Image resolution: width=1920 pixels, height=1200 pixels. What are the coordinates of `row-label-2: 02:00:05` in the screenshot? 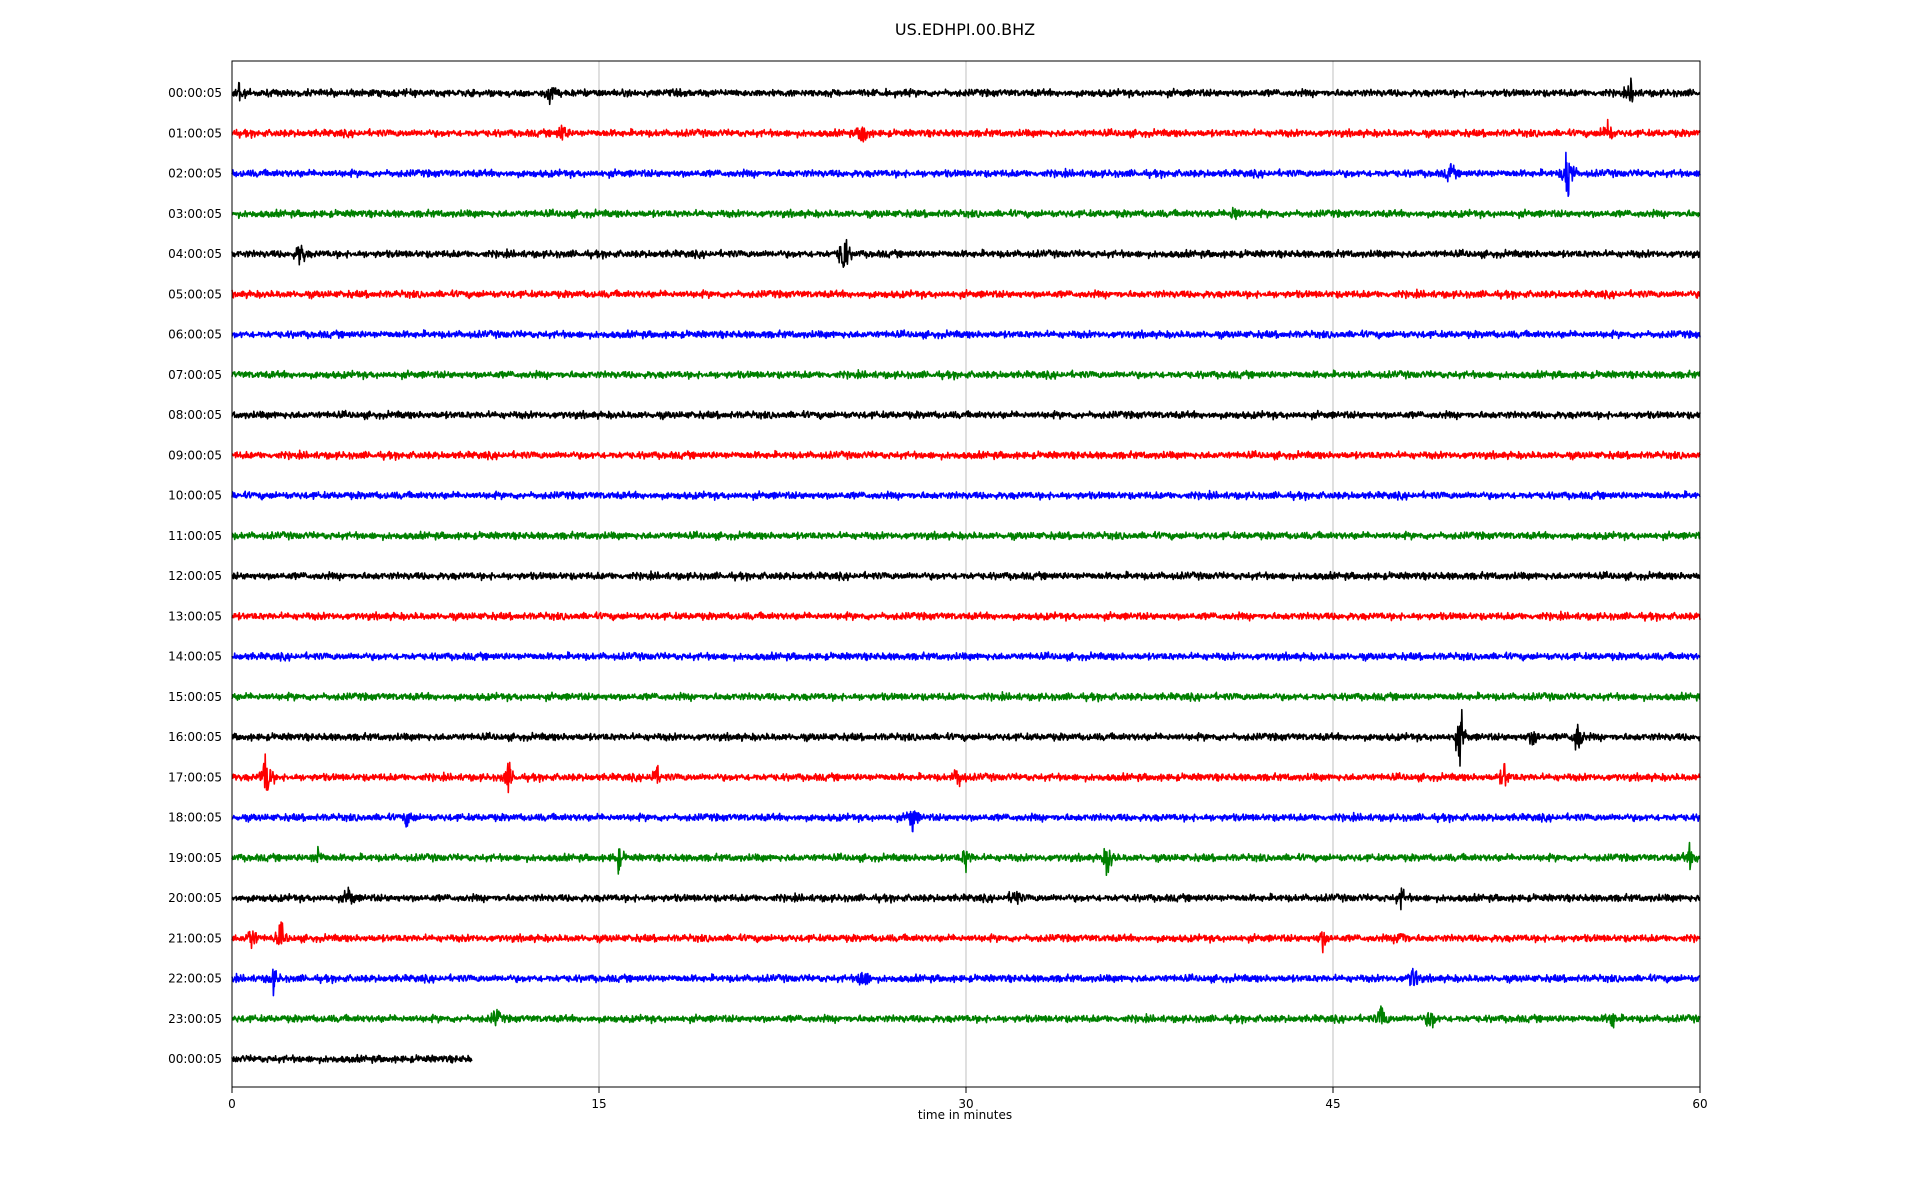 It's located at (195, 174).